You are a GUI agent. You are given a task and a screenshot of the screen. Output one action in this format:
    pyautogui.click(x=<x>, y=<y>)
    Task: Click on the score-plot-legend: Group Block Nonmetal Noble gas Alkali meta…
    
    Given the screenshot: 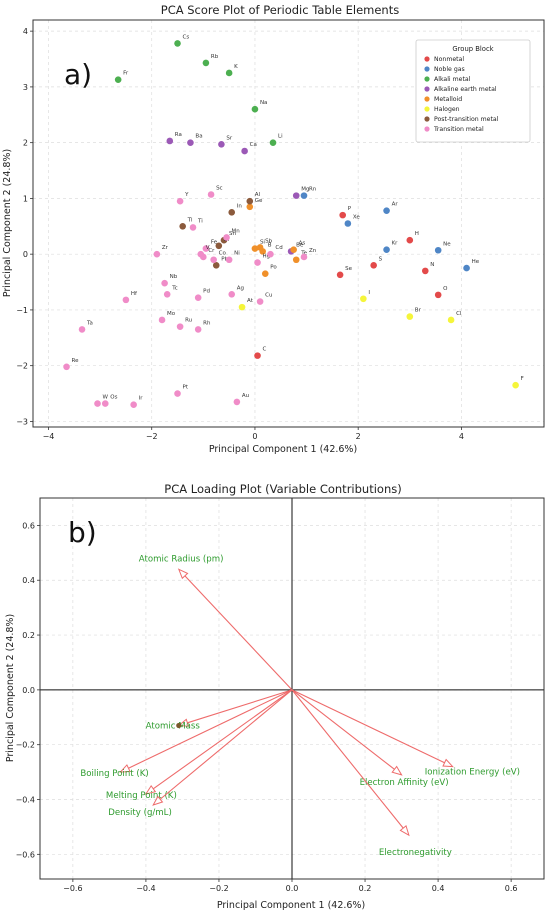 What is the action you would take?
    pyautogui.click(x=473, y=91)
    